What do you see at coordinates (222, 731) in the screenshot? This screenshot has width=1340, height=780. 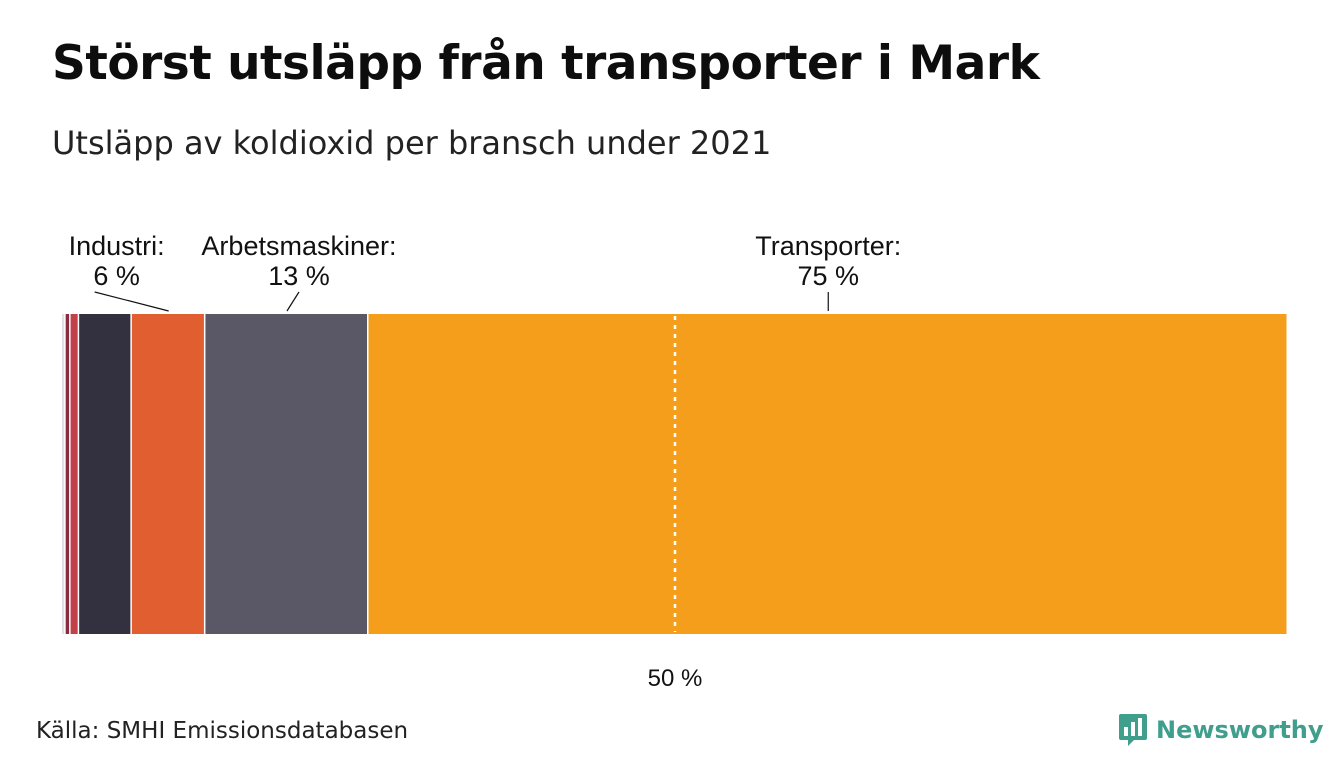 I see `source-note: Källa: SMHI Emissionsdatabasen` at bounding box center [222, 731].